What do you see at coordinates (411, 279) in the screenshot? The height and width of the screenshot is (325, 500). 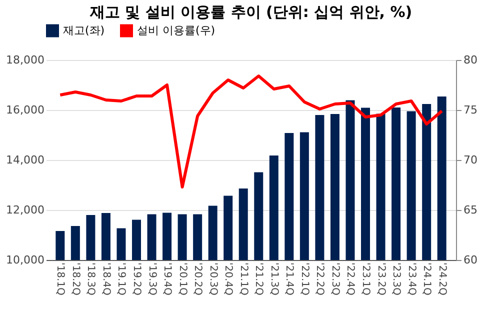 I see `x-tick-label: '23.4Q` at bounding box center [411, 279].